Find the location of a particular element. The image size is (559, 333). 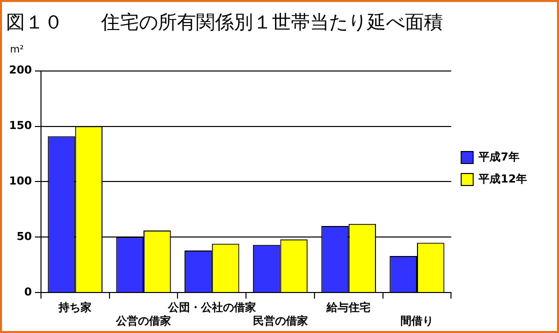

x-tick-label: 公営の借家 is located at coordinates (143, 321).